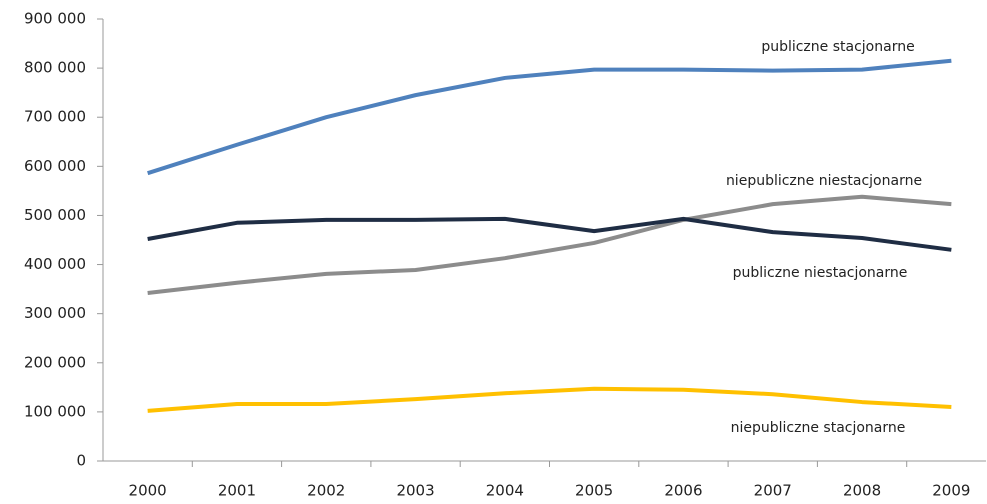 This screenshot has height=504, width=987. I want to click on y-tick-label: 300 000, so click(55, 313).